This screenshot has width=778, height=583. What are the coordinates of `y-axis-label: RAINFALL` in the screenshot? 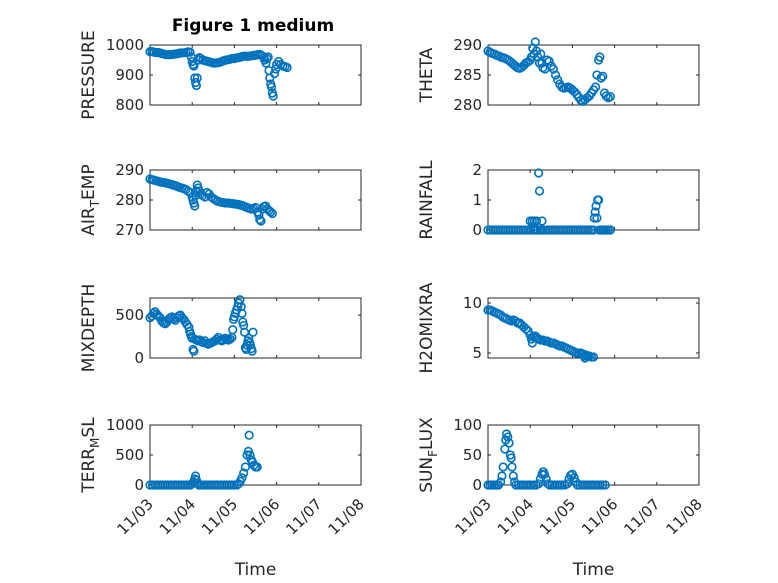 It's located at (427, 200).